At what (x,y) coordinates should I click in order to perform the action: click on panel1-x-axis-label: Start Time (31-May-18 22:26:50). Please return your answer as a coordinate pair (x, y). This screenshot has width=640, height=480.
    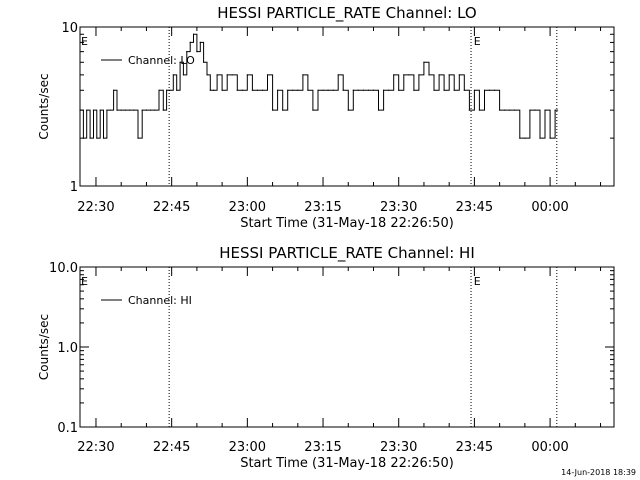
    Looking at the image, I should click on (347, 223).